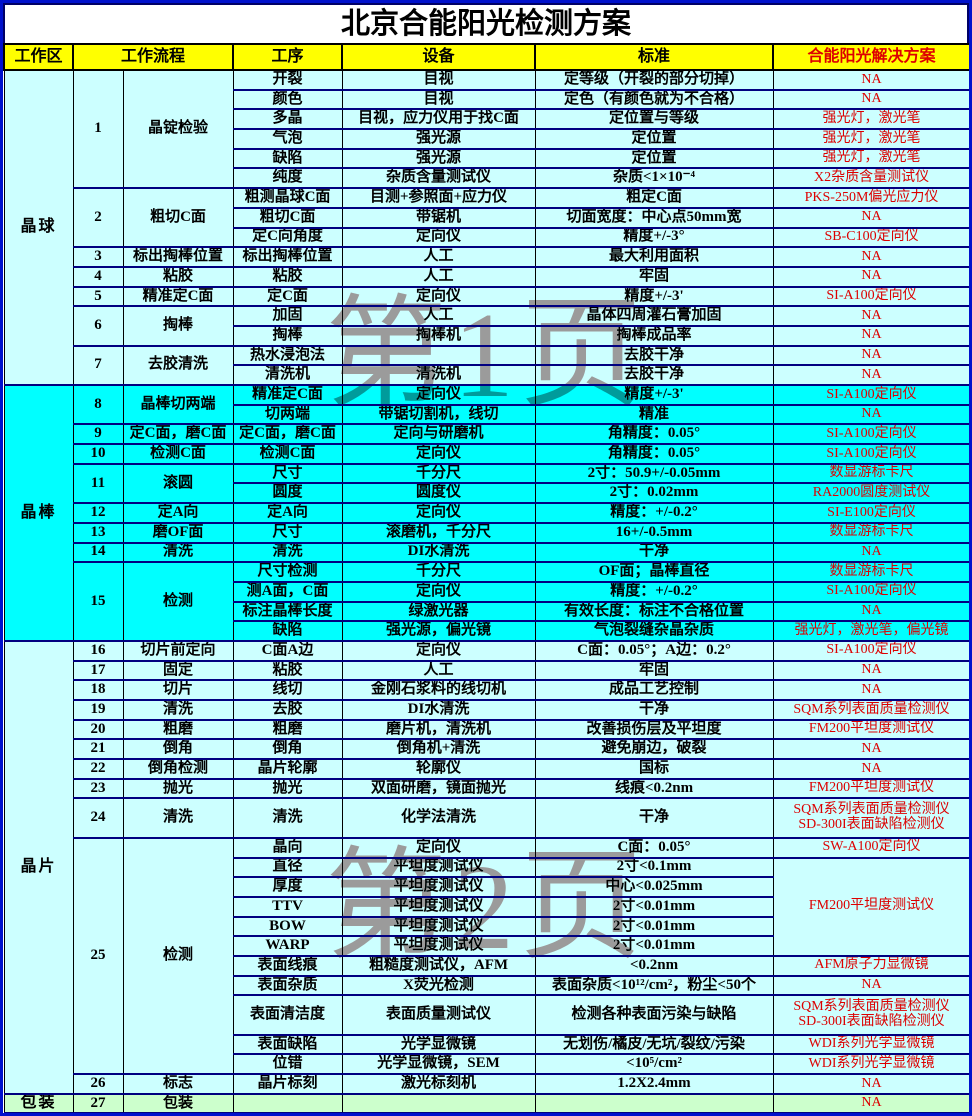 The width and height of the screenshot is (972, 1116). I want to click on table-row: 粗切C面 带锯机 切面宽度：中心点50mm宽 NA, so click(486, 218).